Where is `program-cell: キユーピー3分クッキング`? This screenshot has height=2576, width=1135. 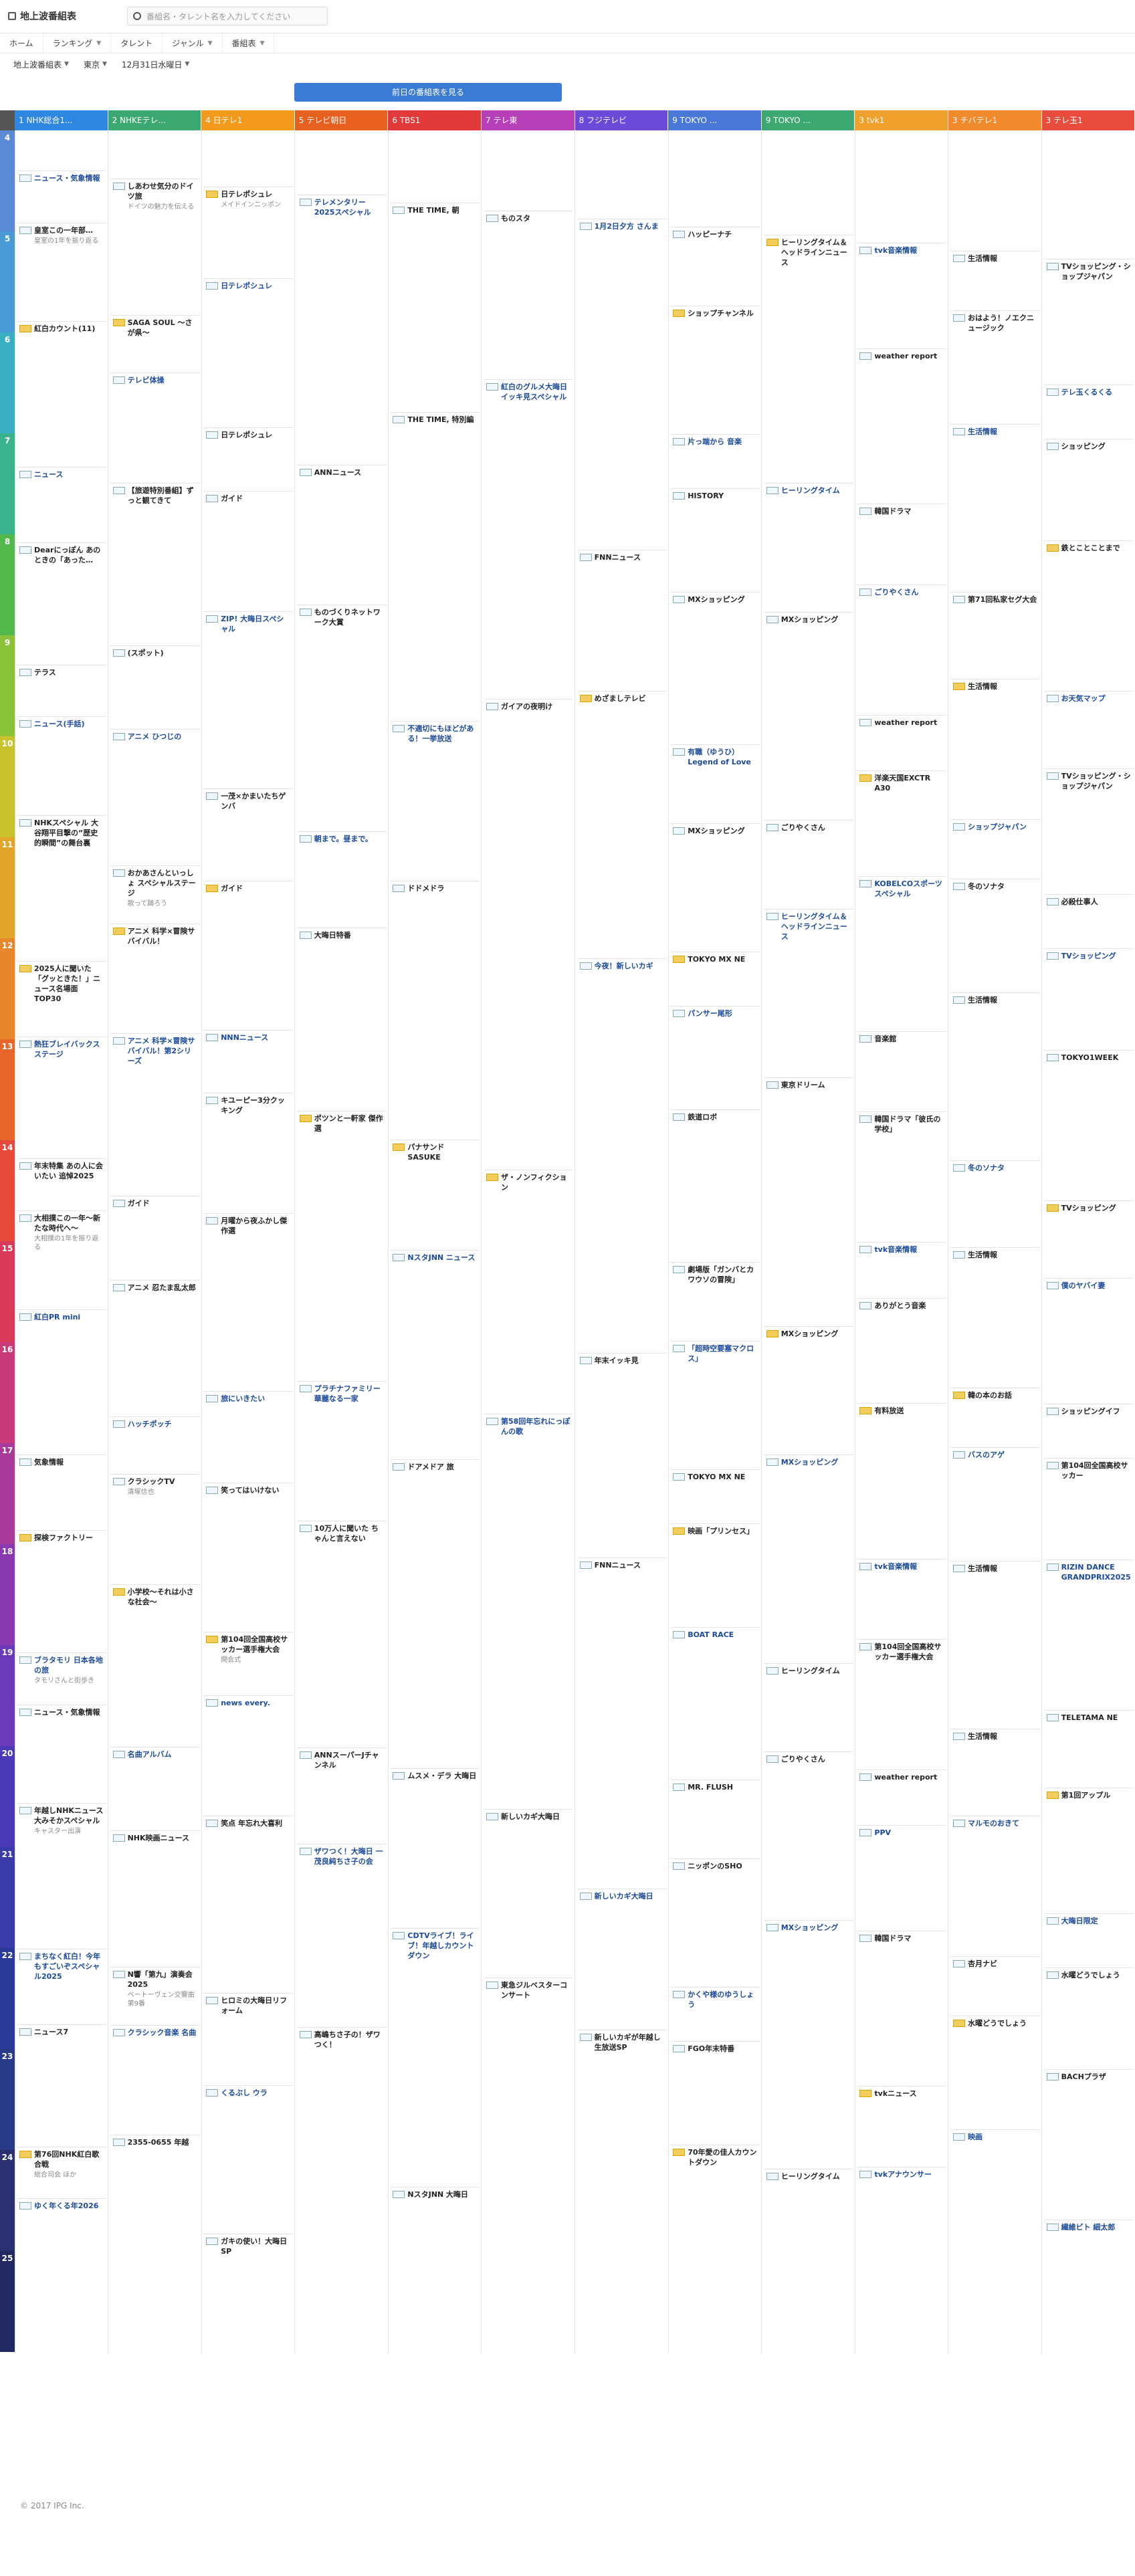
program-cell: キユーピー3分クッキング is located at coordinates (249, 1153).